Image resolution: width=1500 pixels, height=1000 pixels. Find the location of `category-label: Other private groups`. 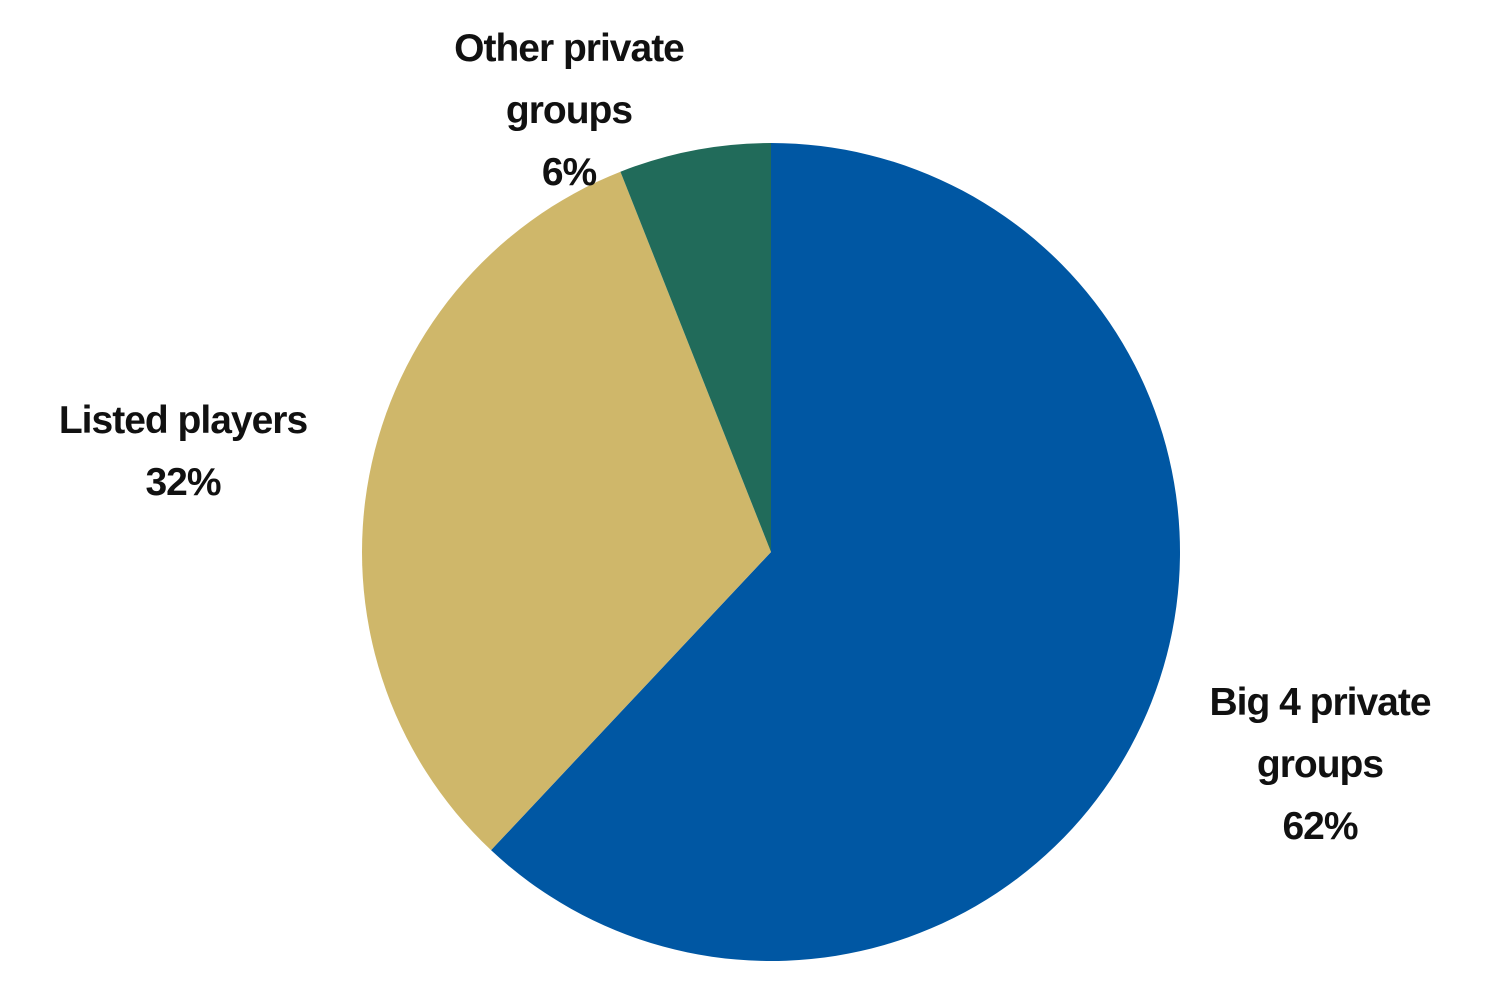

category-label: Other private groups is located at coordinates (569, 79).